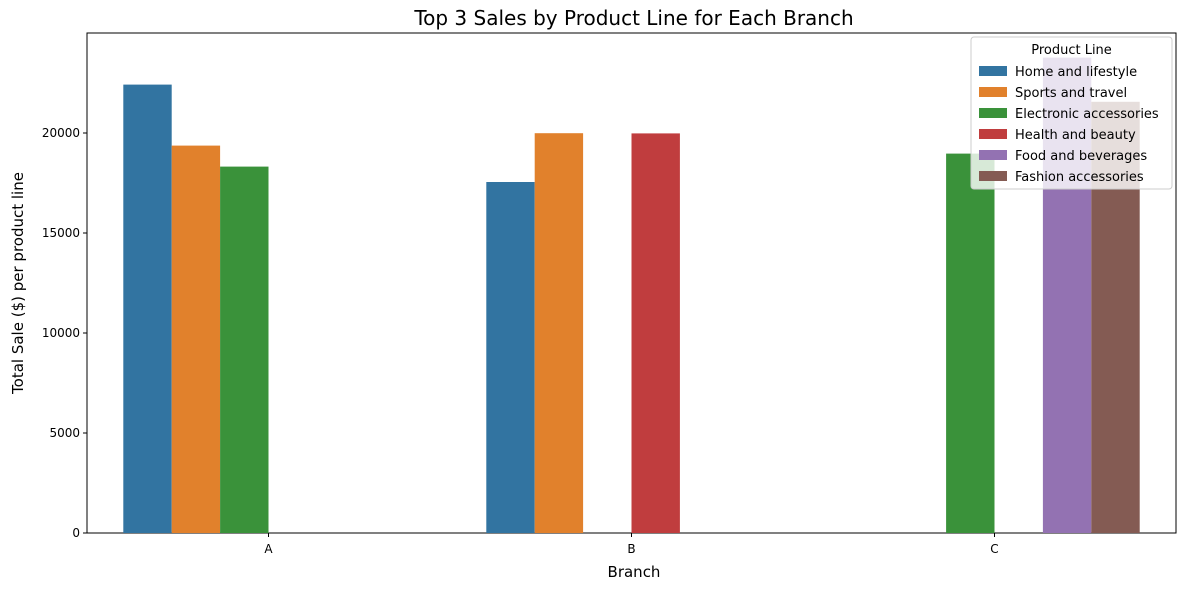 This screenshot has width=1189, height=590. I want to click on legend-item-label: Food and beverages, so click(1081, 156).